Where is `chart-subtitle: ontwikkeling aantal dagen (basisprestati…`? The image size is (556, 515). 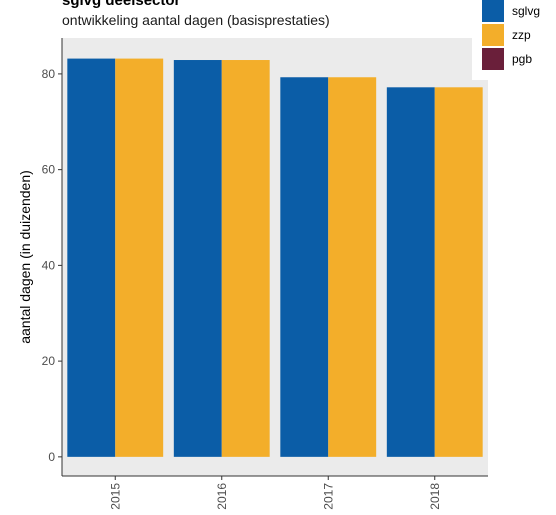
chart-subtitle: ontwikkeling aantal dagen (basisprestati… is located at coordinates (196, 20).